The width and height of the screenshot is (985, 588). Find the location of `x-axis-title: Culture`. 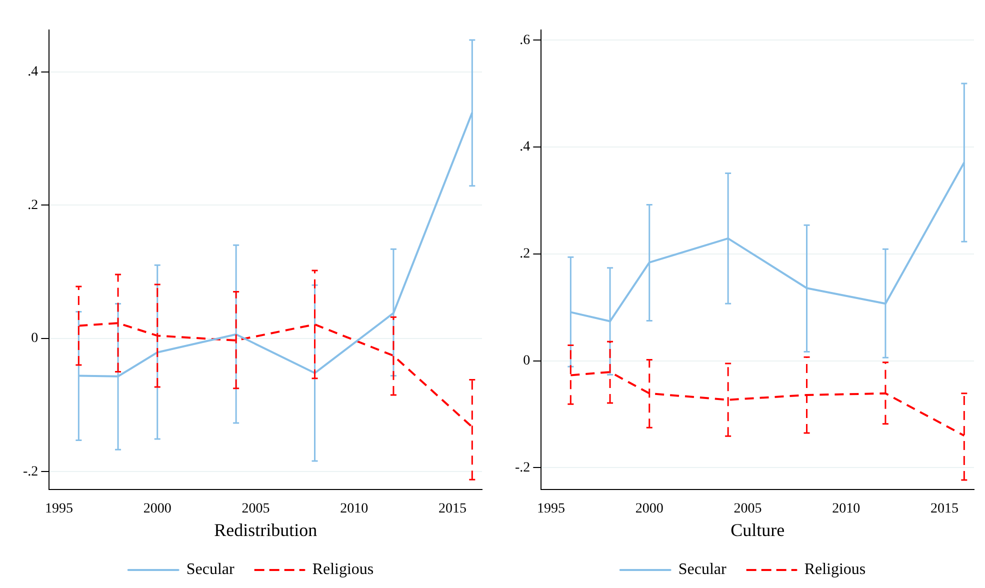

x-axis-title: Culture is located at coordinates (757, 530).